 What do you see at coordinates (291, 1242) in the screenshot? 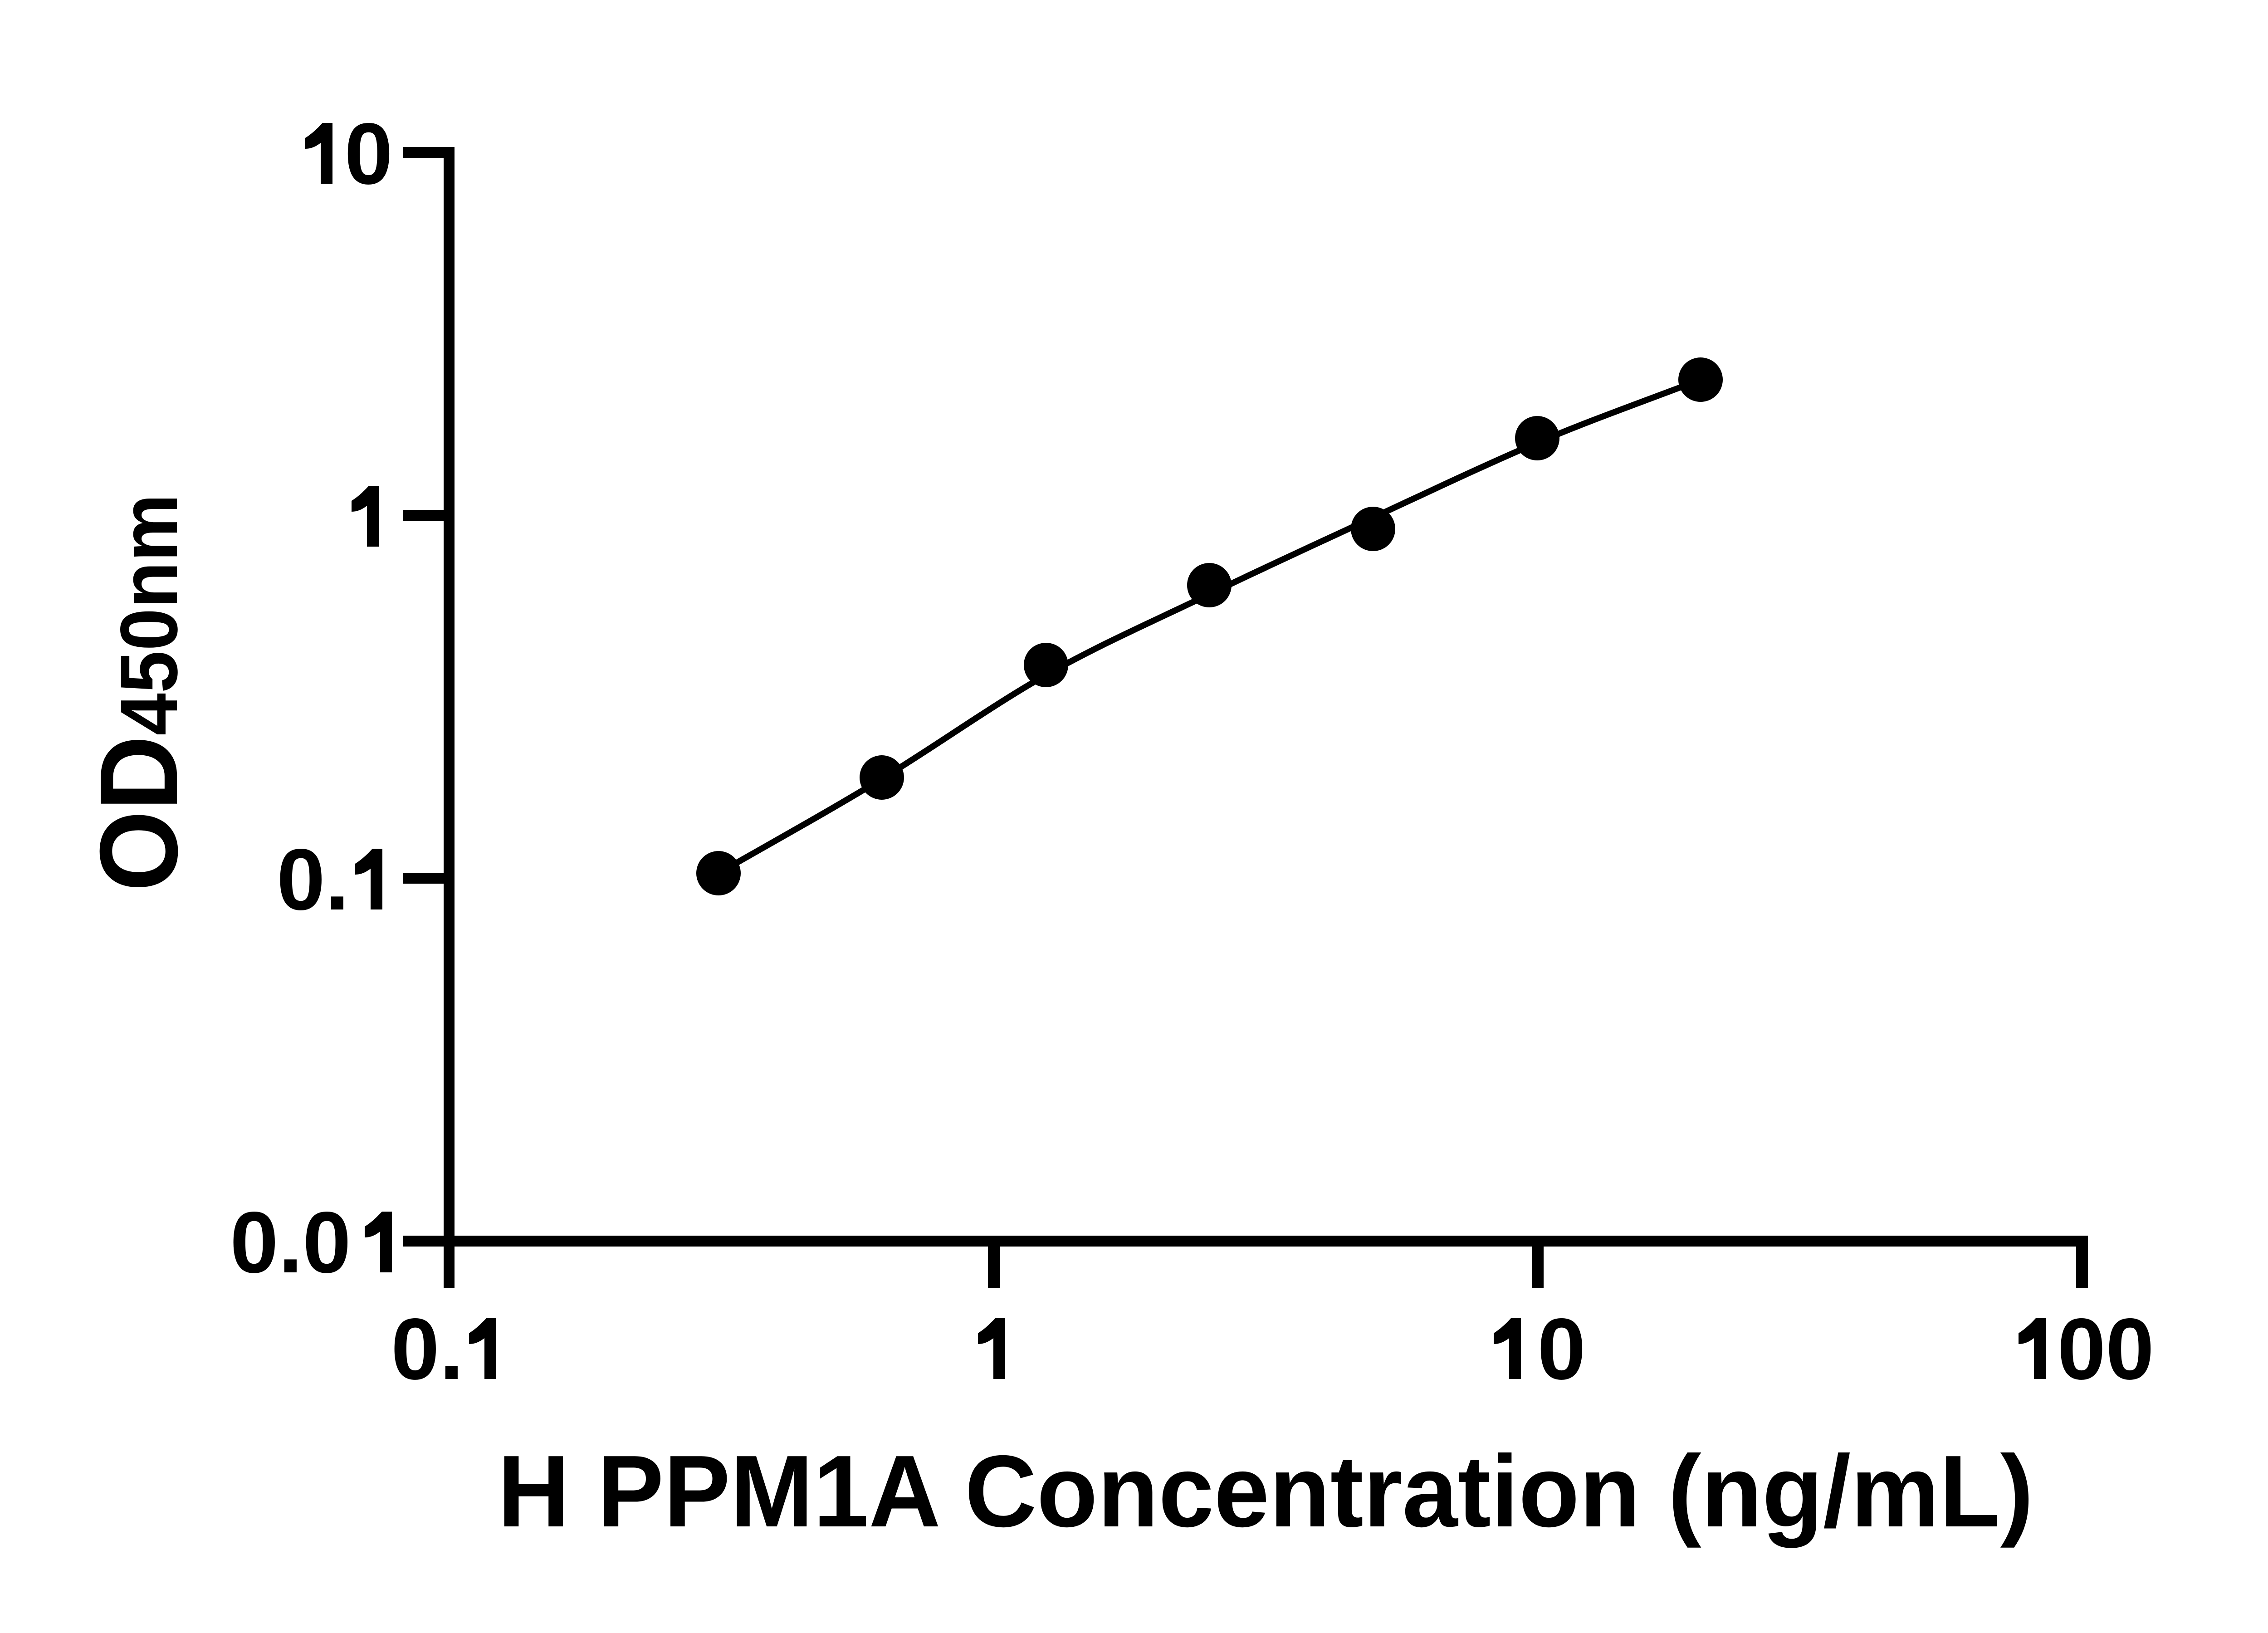
I see `svg-text: 0.0` at bounding box center [291, 1242].